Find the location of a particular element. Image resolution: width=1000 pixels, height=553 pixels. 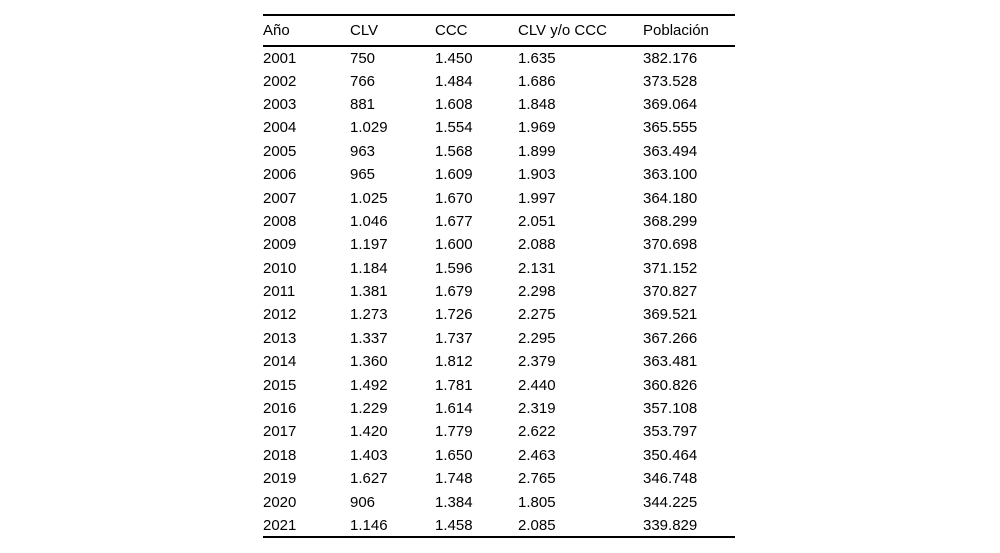

value-cell: 370.698 is located at coordinates (670, 245).